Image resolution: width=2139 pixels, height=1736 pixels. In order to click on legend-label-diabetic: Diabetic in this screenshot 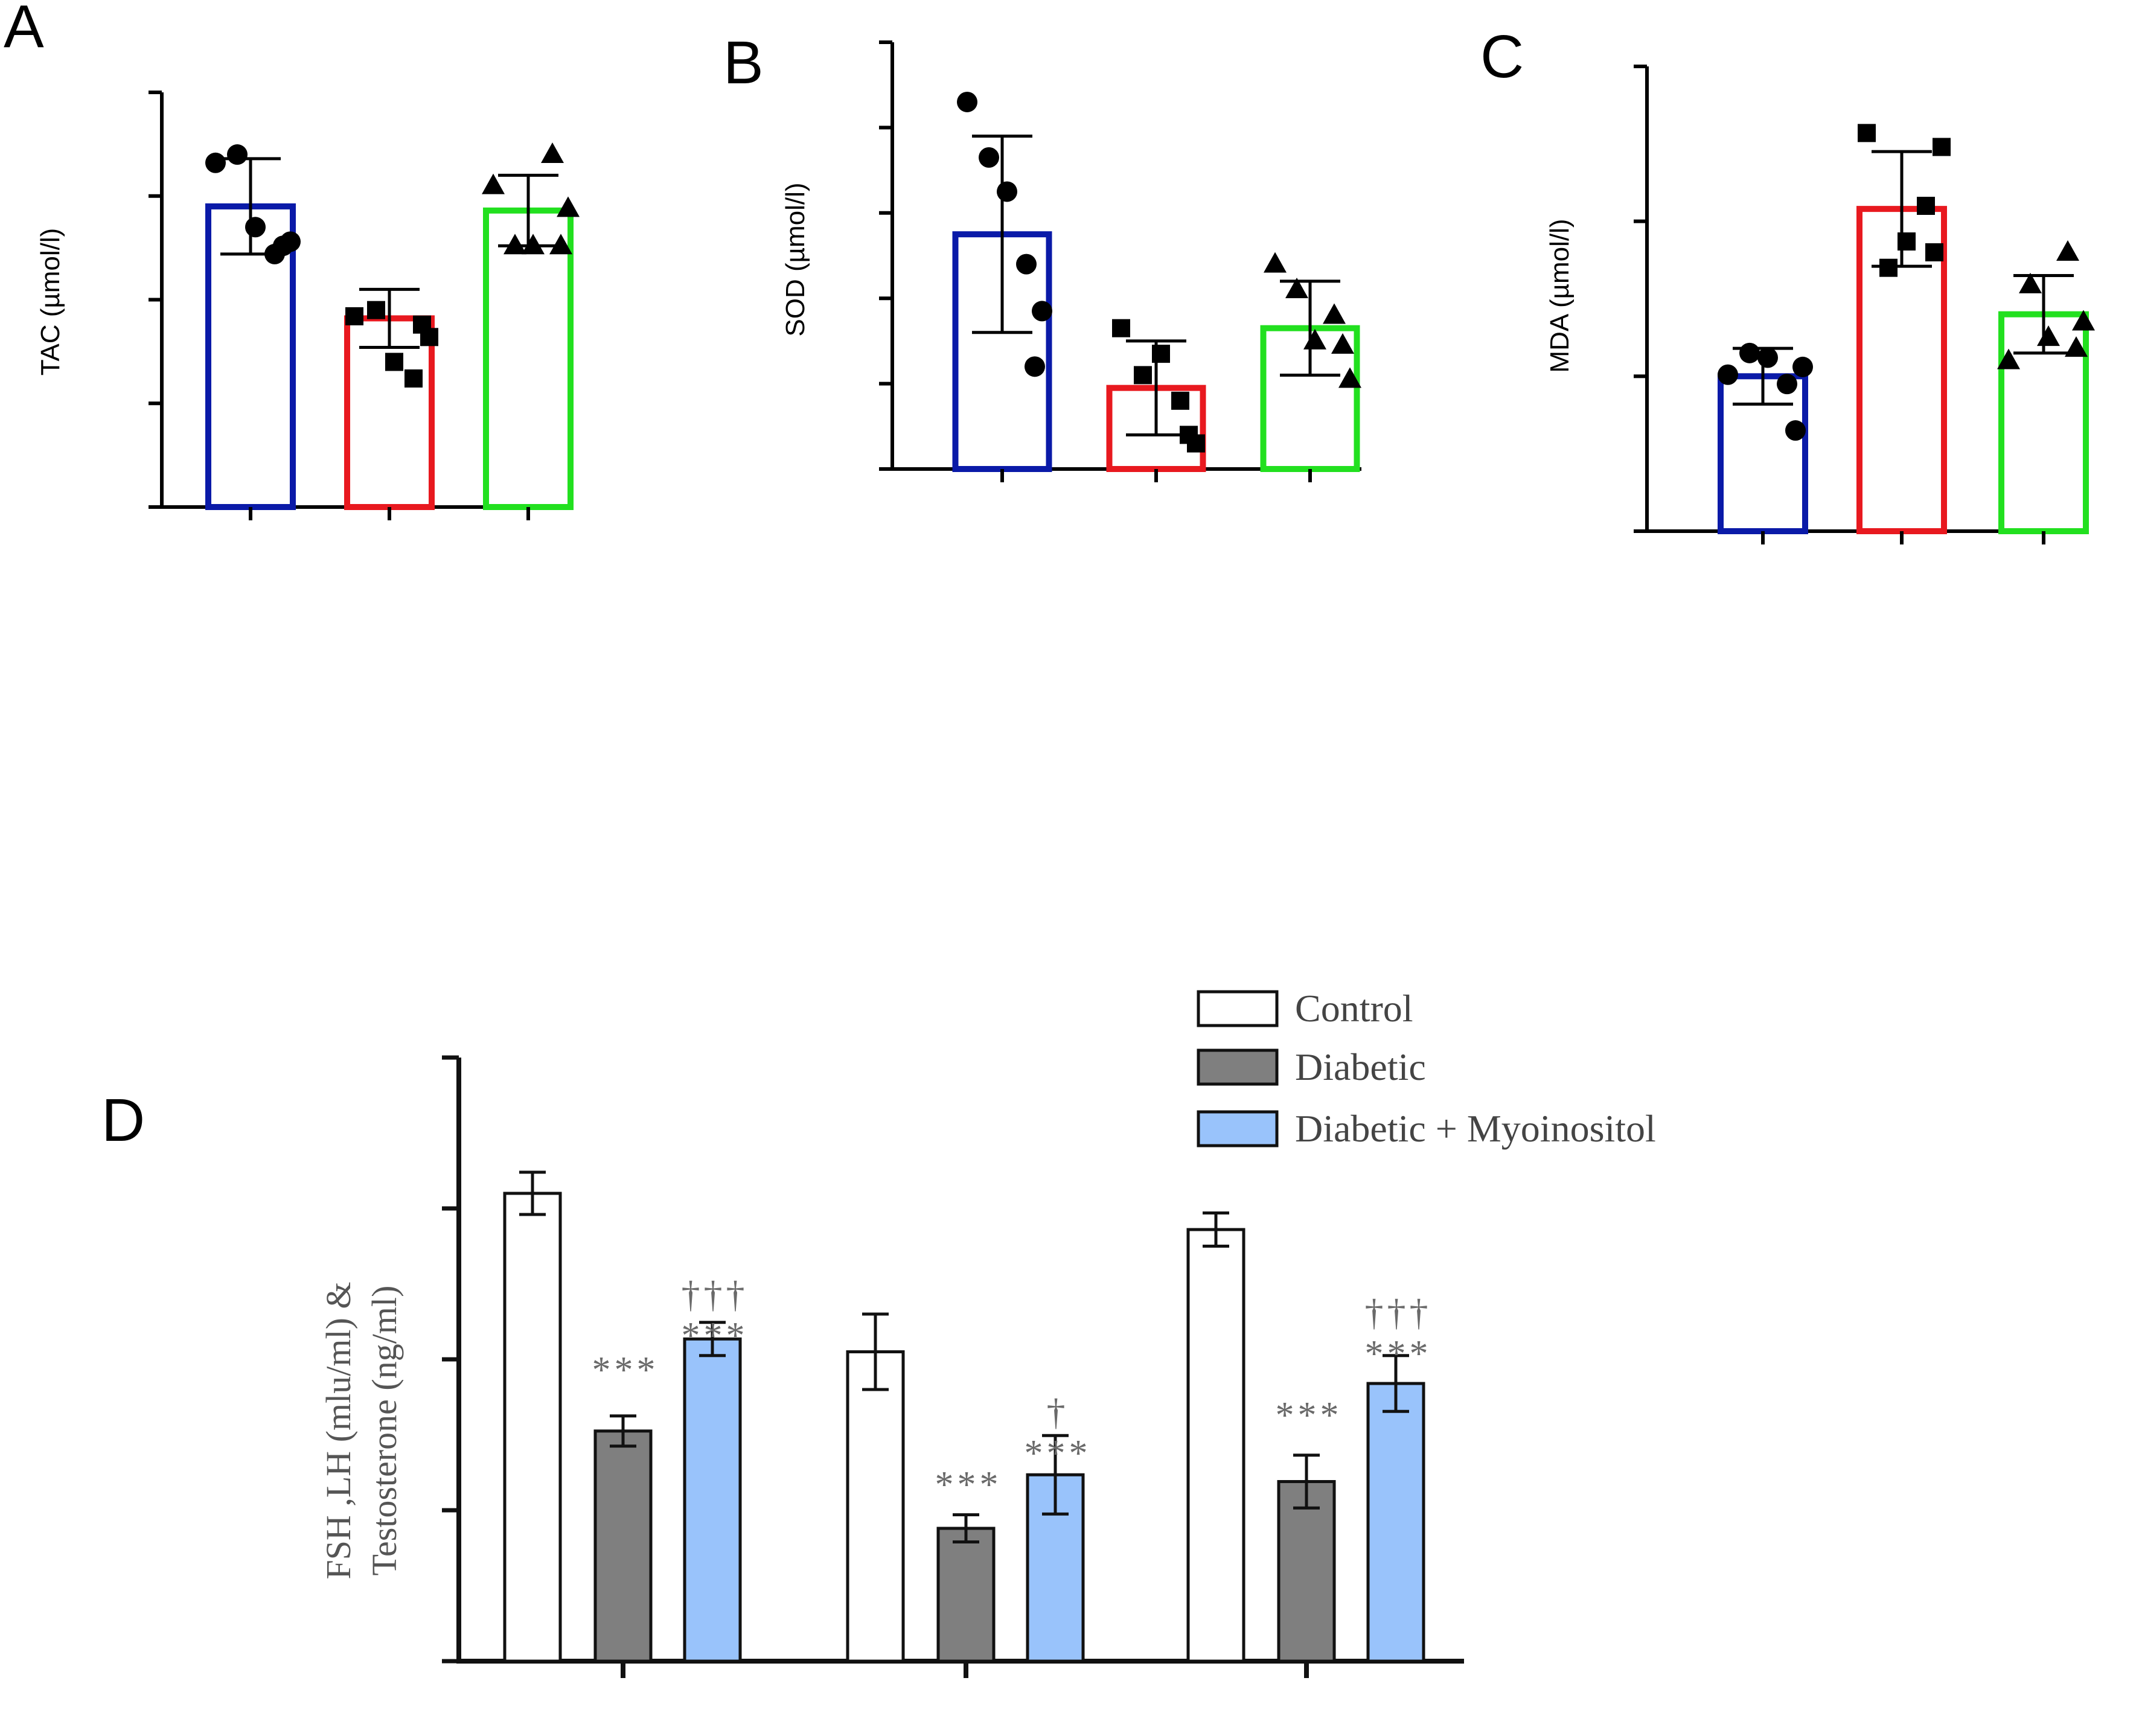, I will do `click(1360, 1066)`.